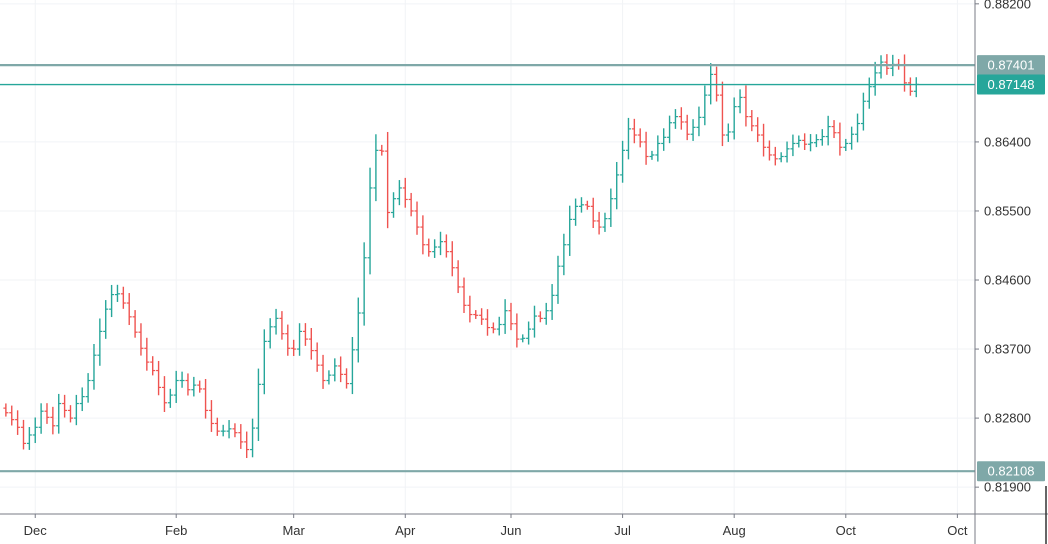  What do you see at coordinates (622, 530) in the screenshot?
I see `x-tick-label: Jul` at bounding box center [622, 530].